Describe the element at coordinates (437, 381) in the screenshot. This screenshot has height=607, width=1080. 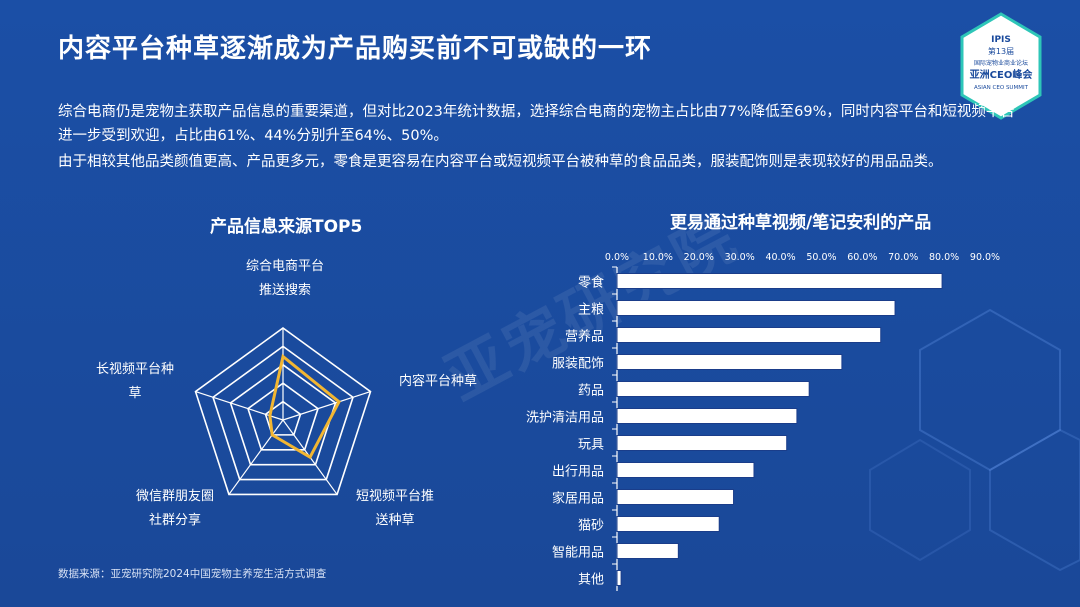
I see `radar-axis-label: 内容平台种草` at that location.